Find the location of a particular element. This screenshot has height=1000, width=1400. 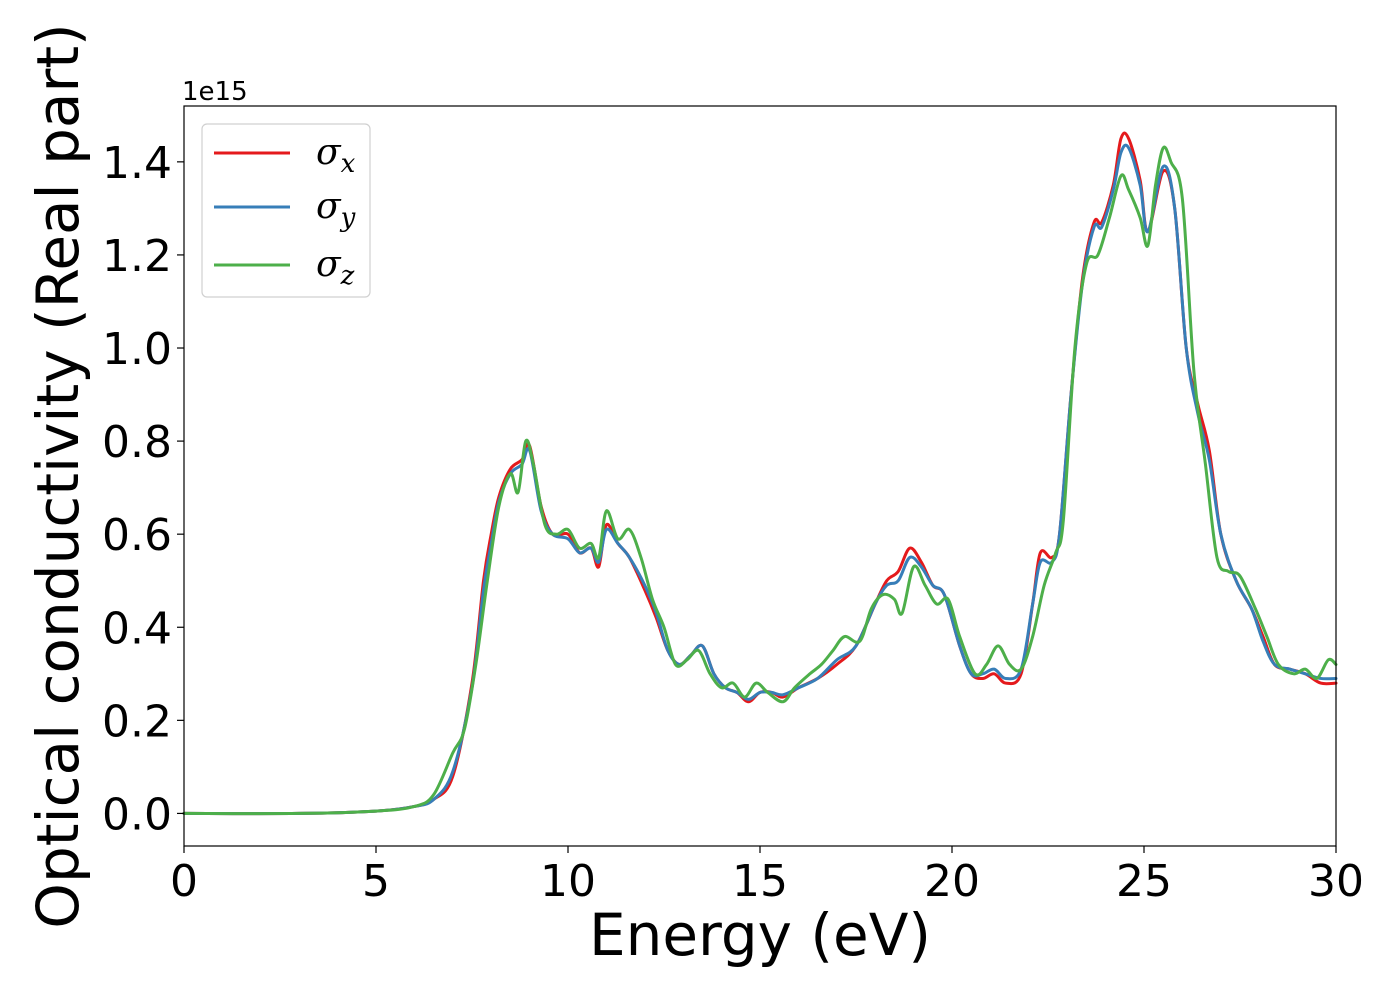

y-axis-label: Optical conductivity (Real part) is located at coordinates (58, 475).